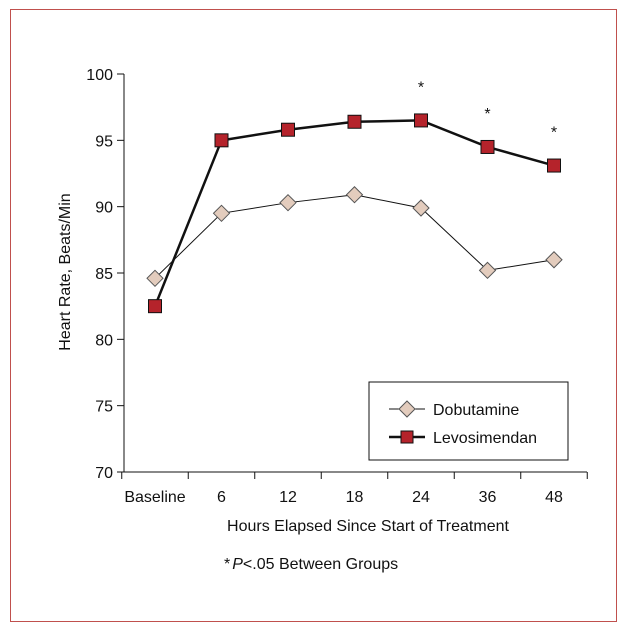  I want to click on y-tick-label: 85, so click(104, 274).